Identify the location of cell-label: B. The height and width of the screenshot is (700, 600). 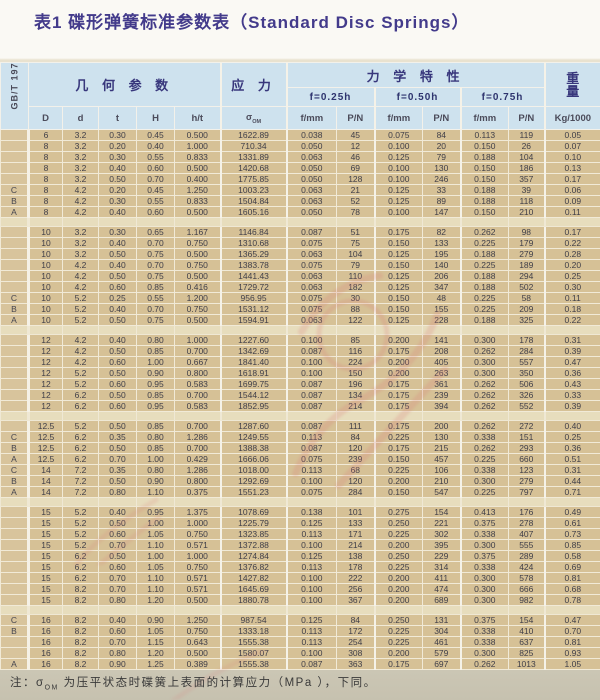
(15, 481).